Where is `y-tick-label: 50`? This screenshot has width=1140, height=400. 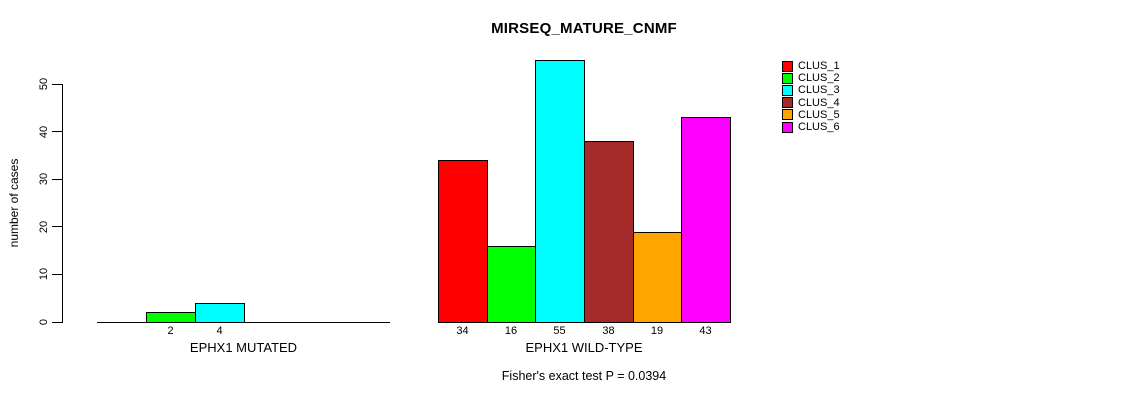 y-tick-label: 50 is located at coordinates (44, 84).